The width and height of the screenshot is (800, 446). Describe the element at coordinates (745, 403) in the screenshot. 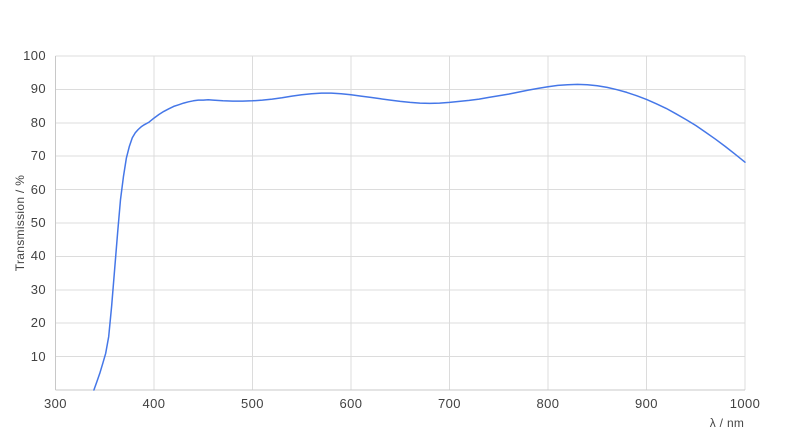

I see `x-tick-label: 1000` at that location.